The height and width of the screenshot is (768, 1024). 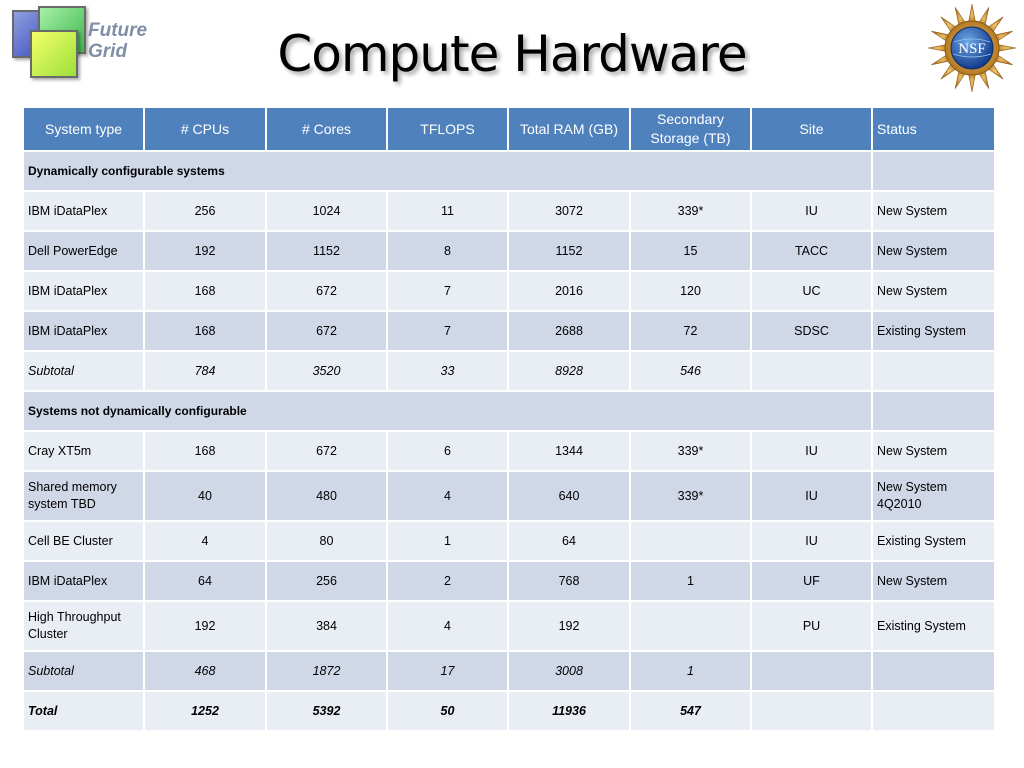 What do you see at coordinates (569, 331) in the screenshot?
I see `table-cell: 2688` at bounding box center [569, 331].